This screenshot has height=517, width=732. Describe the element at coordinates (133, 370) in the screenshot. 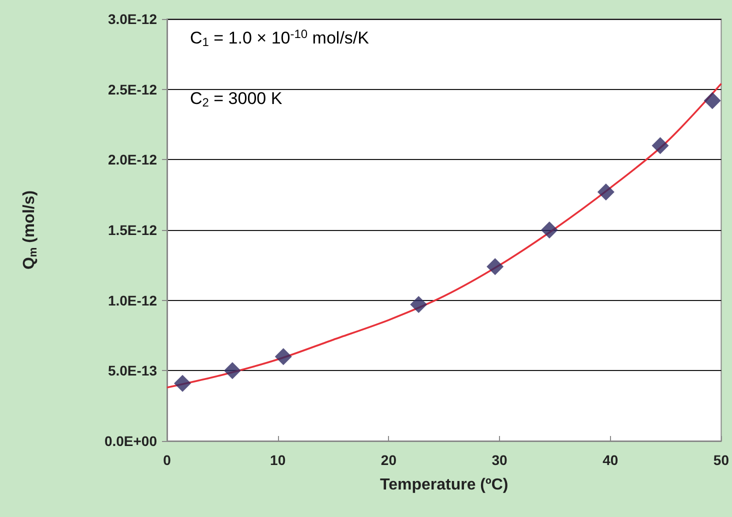

I see `y-tick-label: 5.0E-13` at that location.